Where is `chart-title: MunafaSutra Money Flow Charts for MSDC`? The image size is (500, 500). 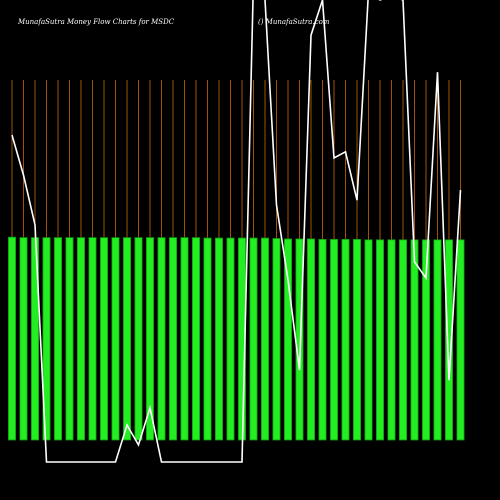
chart-title: MunafaSutra Money Flow Charts for MSDC is located at coordinates (96, 22).